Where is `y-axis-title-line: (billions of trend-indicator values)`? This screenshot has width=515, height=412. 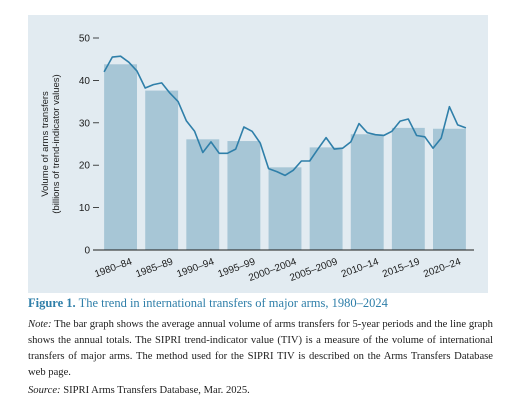
y-axis-title-line: (billions of trend-indicator values) is located at coordinates (56, 143).